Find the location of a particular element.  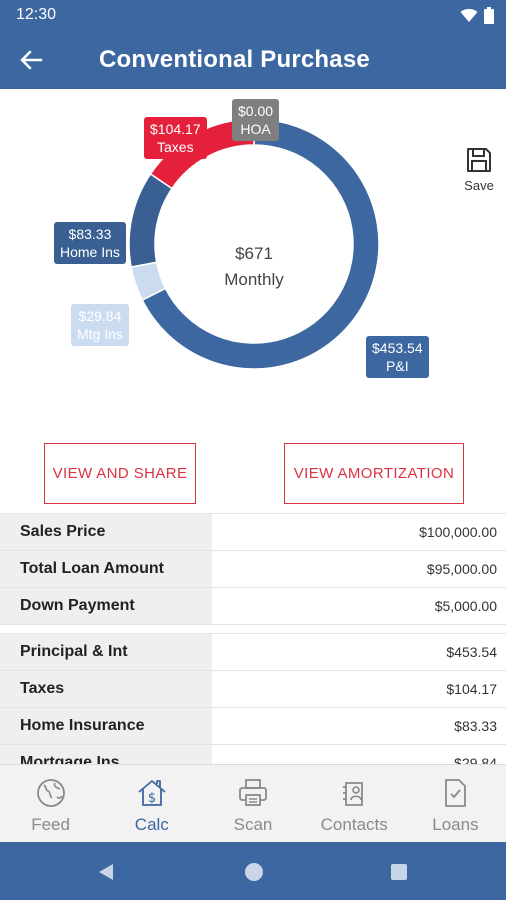

document-check-icon is located at coordinates (456, 793).